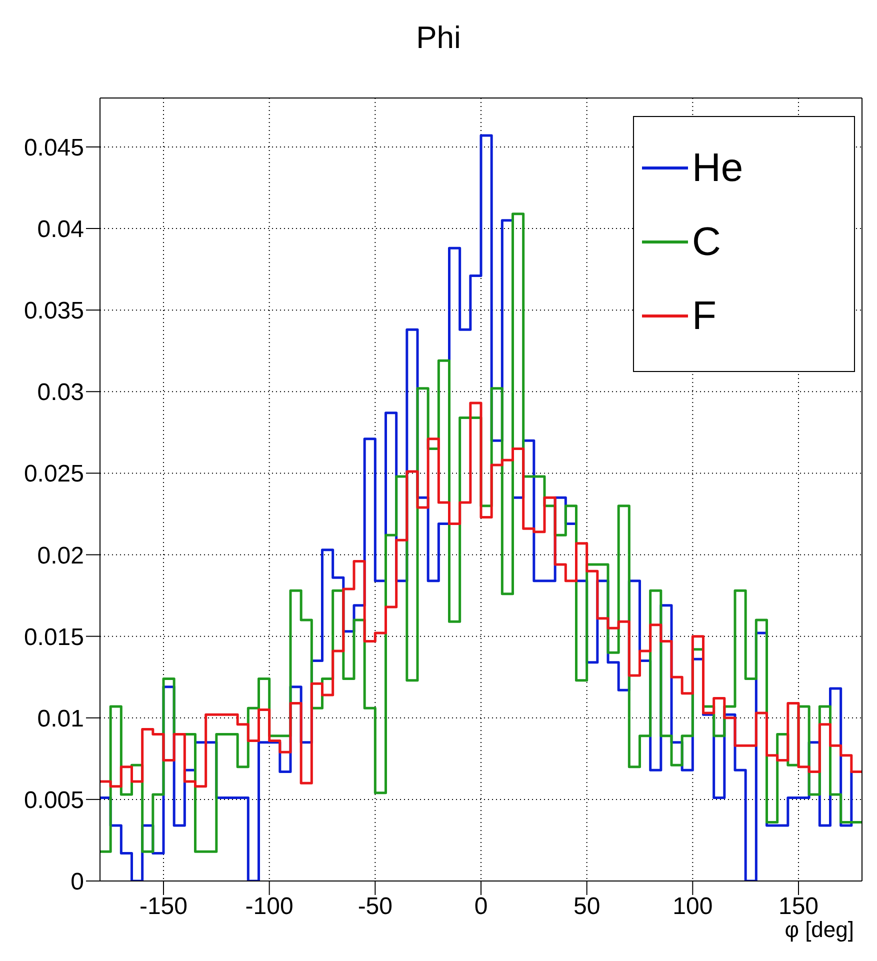 The image size is (877, 961). Describe the element at coordinates (54, 800) in the screenshot. I see `y-tick-label: 0.005` at that location.